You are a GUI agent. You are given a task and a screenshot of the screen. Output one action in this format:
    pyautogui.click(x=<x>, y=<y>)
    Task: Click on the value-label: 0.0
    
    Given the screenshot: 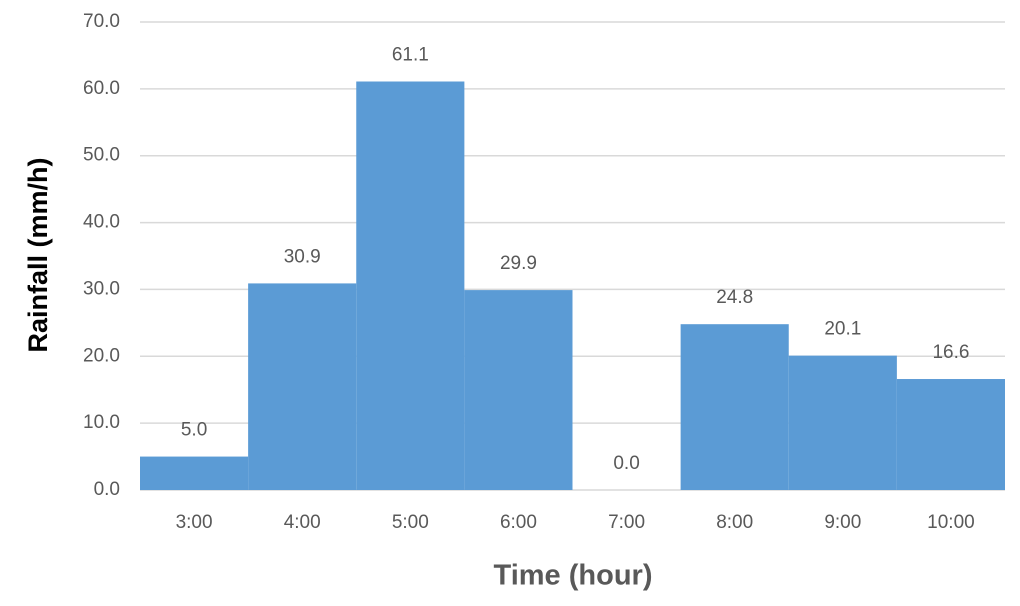 What is the action you would take?
    pyautogui.click(x=626, y=463)
    